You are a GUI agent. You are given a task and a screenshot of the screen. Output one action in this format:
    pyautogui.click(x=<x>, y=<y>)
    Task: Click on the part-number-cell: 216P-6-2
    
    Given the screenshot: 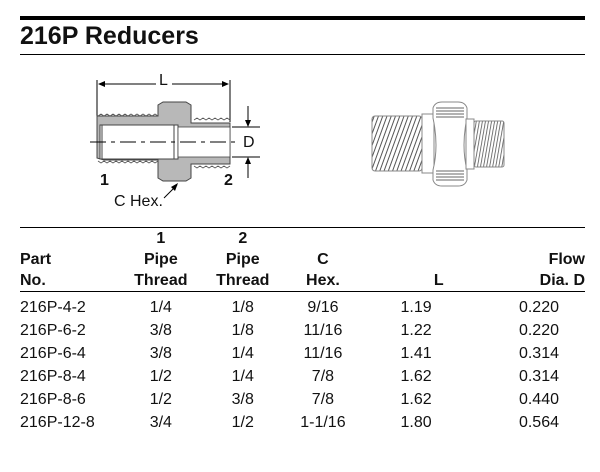 What is the action you would take?
    pyautogui.click(x=53, y=330)
    